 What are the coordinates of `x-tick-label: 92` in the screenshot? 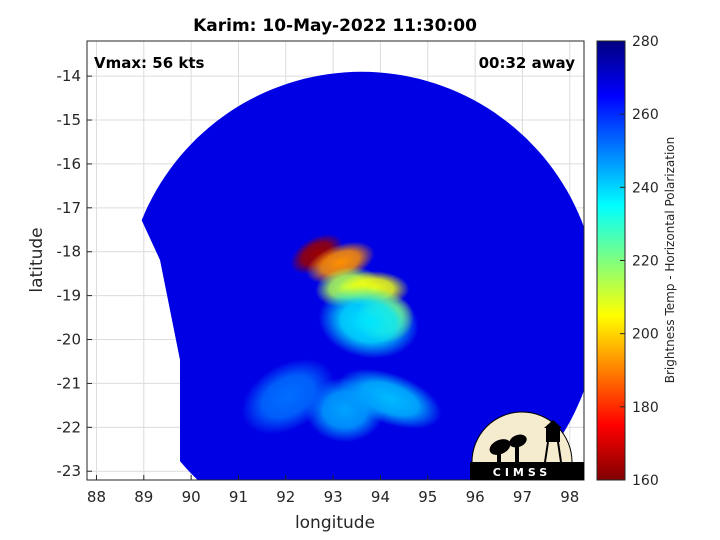 It's located at (285, 497).